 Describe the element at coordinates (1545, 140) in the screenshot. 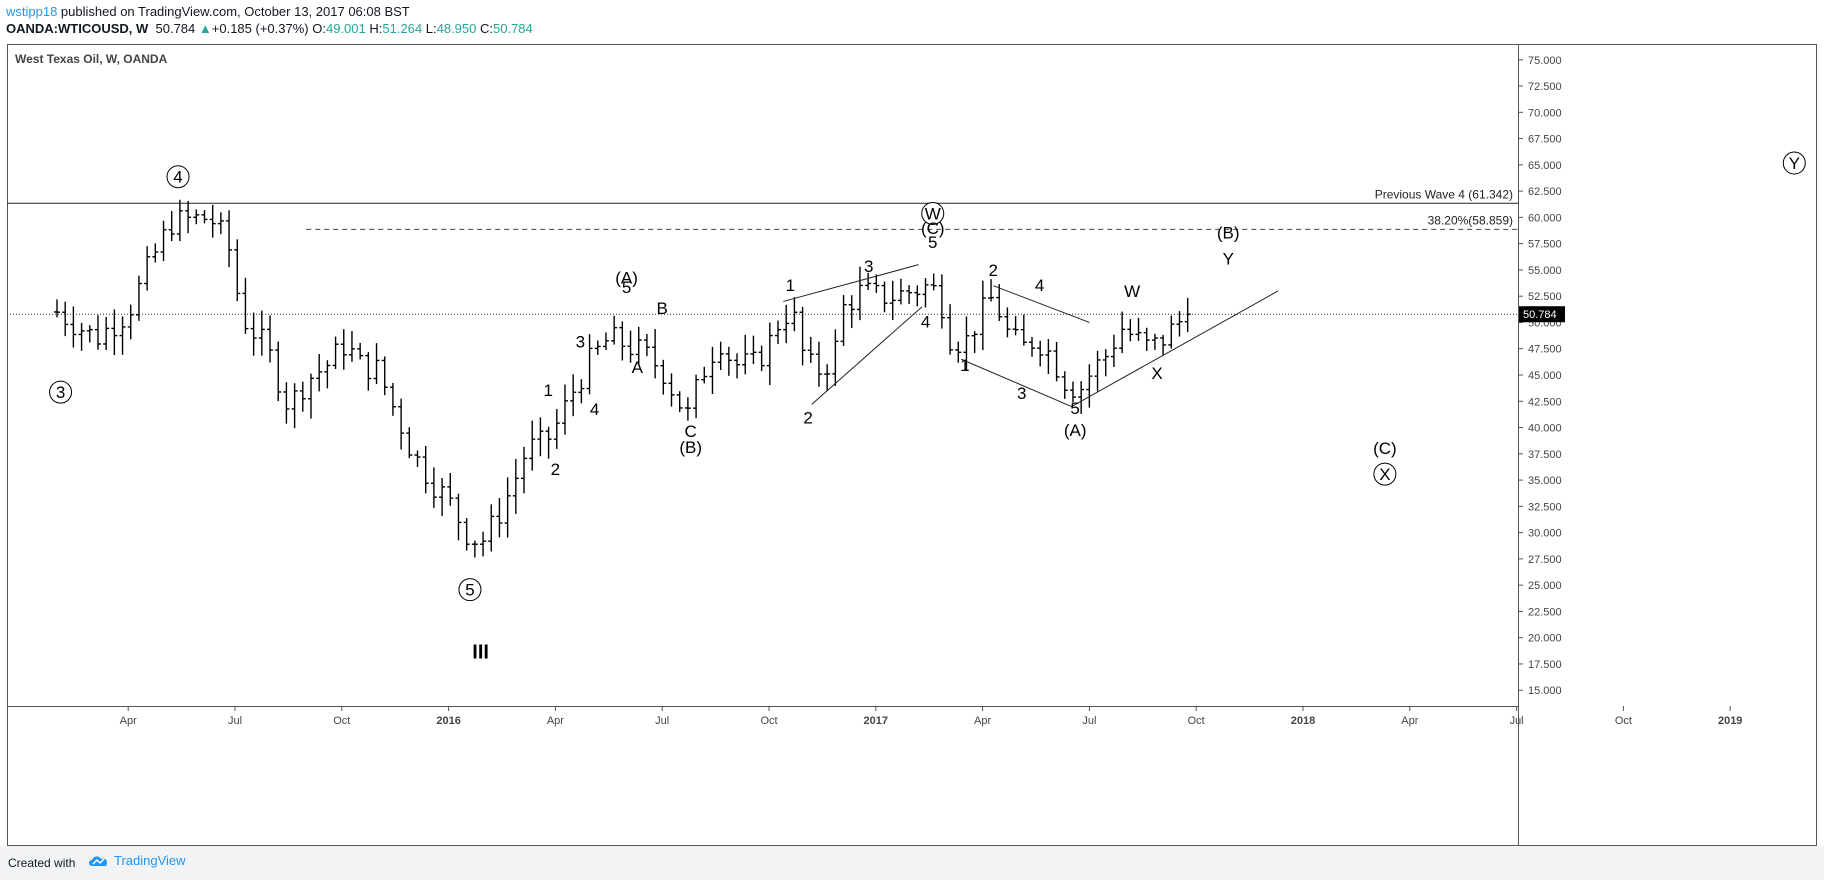

I see `y-tick-label: 67.500` at that location.